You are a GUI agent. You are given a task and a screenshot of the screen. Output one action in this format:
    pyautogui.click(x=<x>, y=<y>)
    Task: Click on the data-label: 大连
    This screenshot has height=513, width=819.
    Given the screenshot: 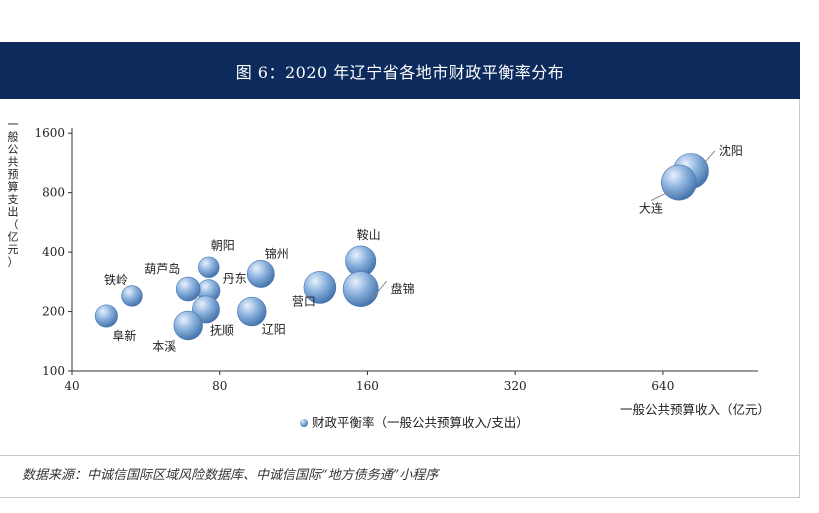 What is the action you would take?
    pyautogui.click(x=651, y=208)
    